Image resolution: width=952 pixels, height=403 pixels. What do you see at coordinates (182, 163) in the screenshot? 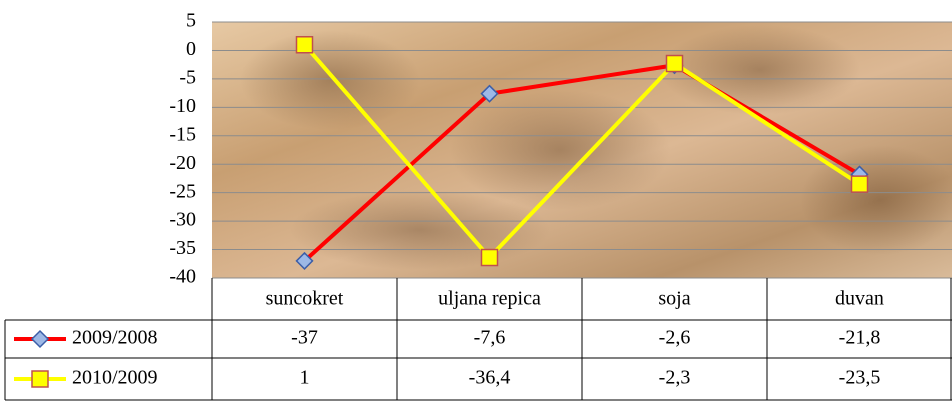
I see `y-tick-label: -20` at bounding box center [182, 163].